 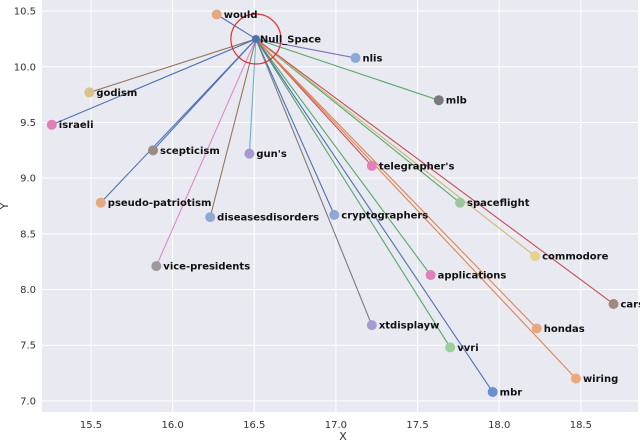 What do you see at coordinates (343, 436) in the screenshot?
I see `x-axis-title: X` at bounding box center [343, 436].